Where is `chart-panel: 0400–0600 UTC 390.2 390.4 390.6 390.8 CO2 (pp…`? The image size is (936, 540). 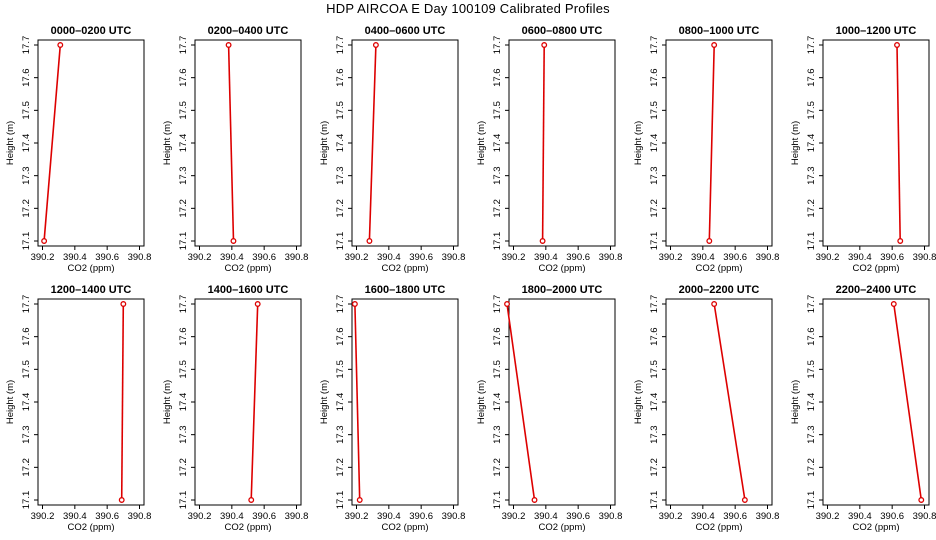
chart-panel: 0400–0600 UTC 390.2 390.4 390.6 390.8 CO2 (pp… is located at coordinates (392, 149).